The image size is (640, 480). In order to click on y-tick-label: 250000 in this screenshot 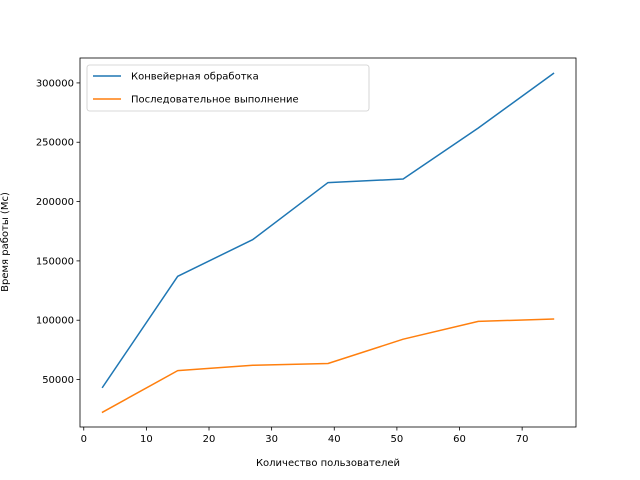, I will do `click(55, 143)`.